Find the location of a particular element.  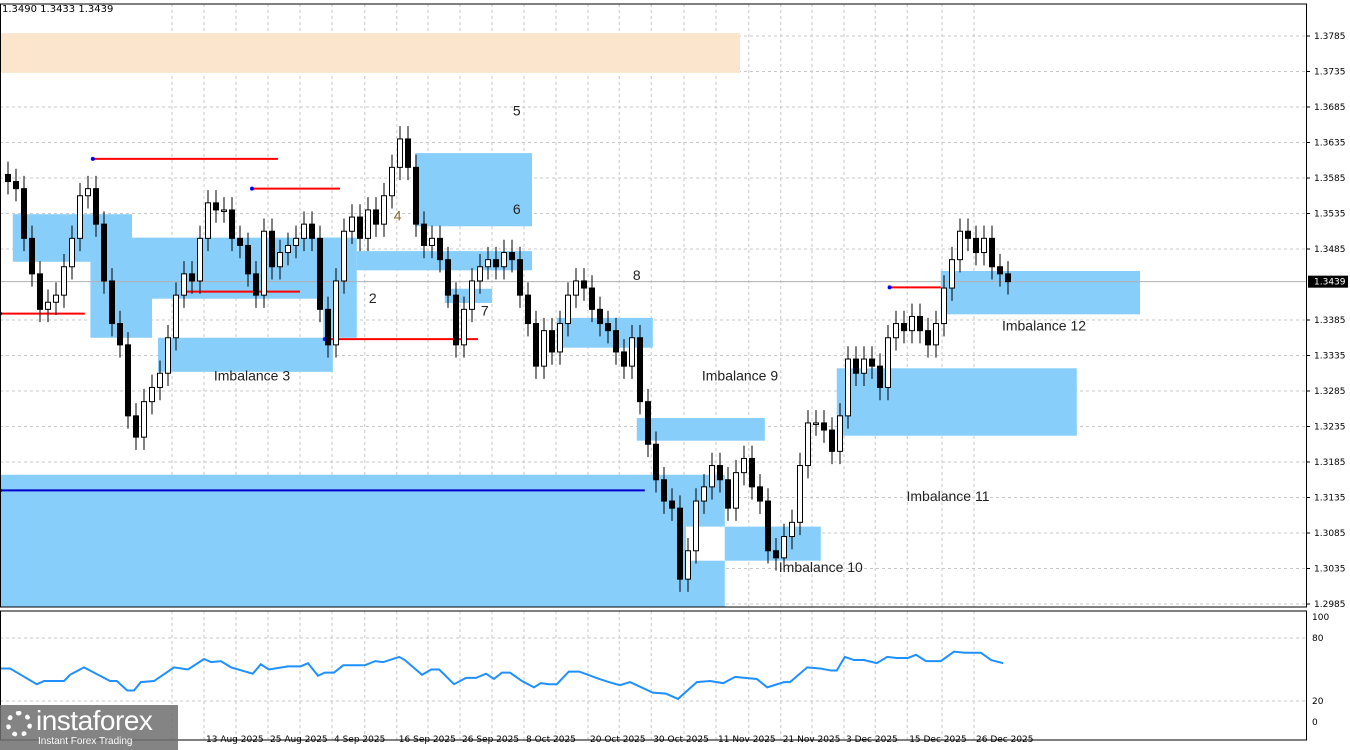

price-tick-label: 1.2985 is located at coordinates (1330, 605).